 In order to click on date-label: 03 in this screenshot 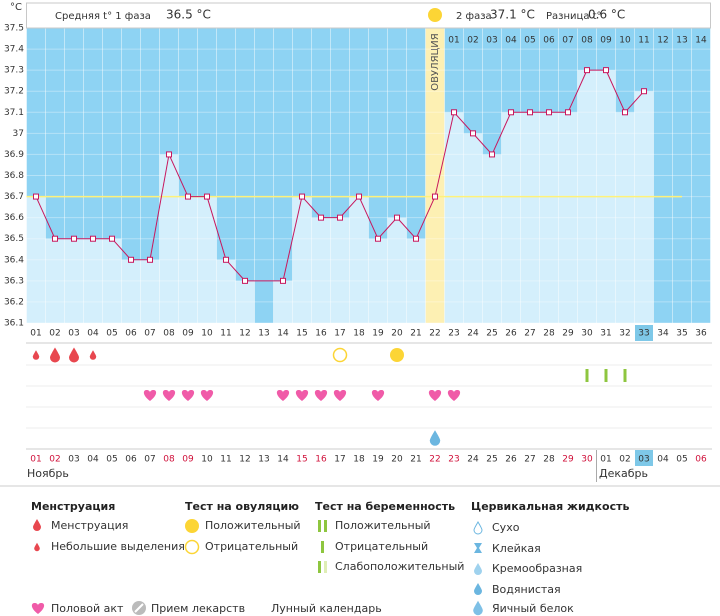, I will do `click(643, 460)`.